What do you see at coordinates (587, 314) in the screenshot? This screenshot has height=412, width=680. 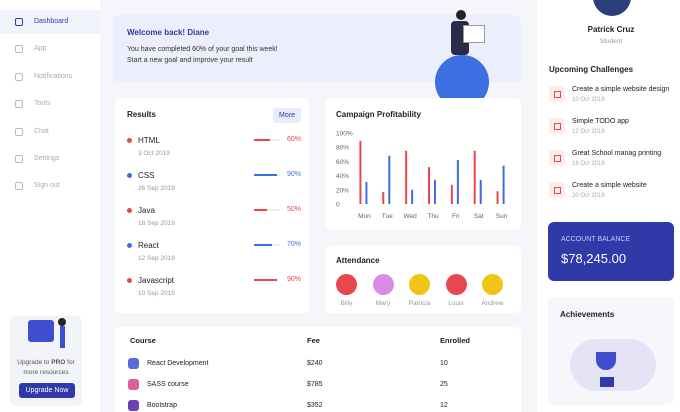 I see `achievements-title: Achievements` at bounding box center [587, 314].